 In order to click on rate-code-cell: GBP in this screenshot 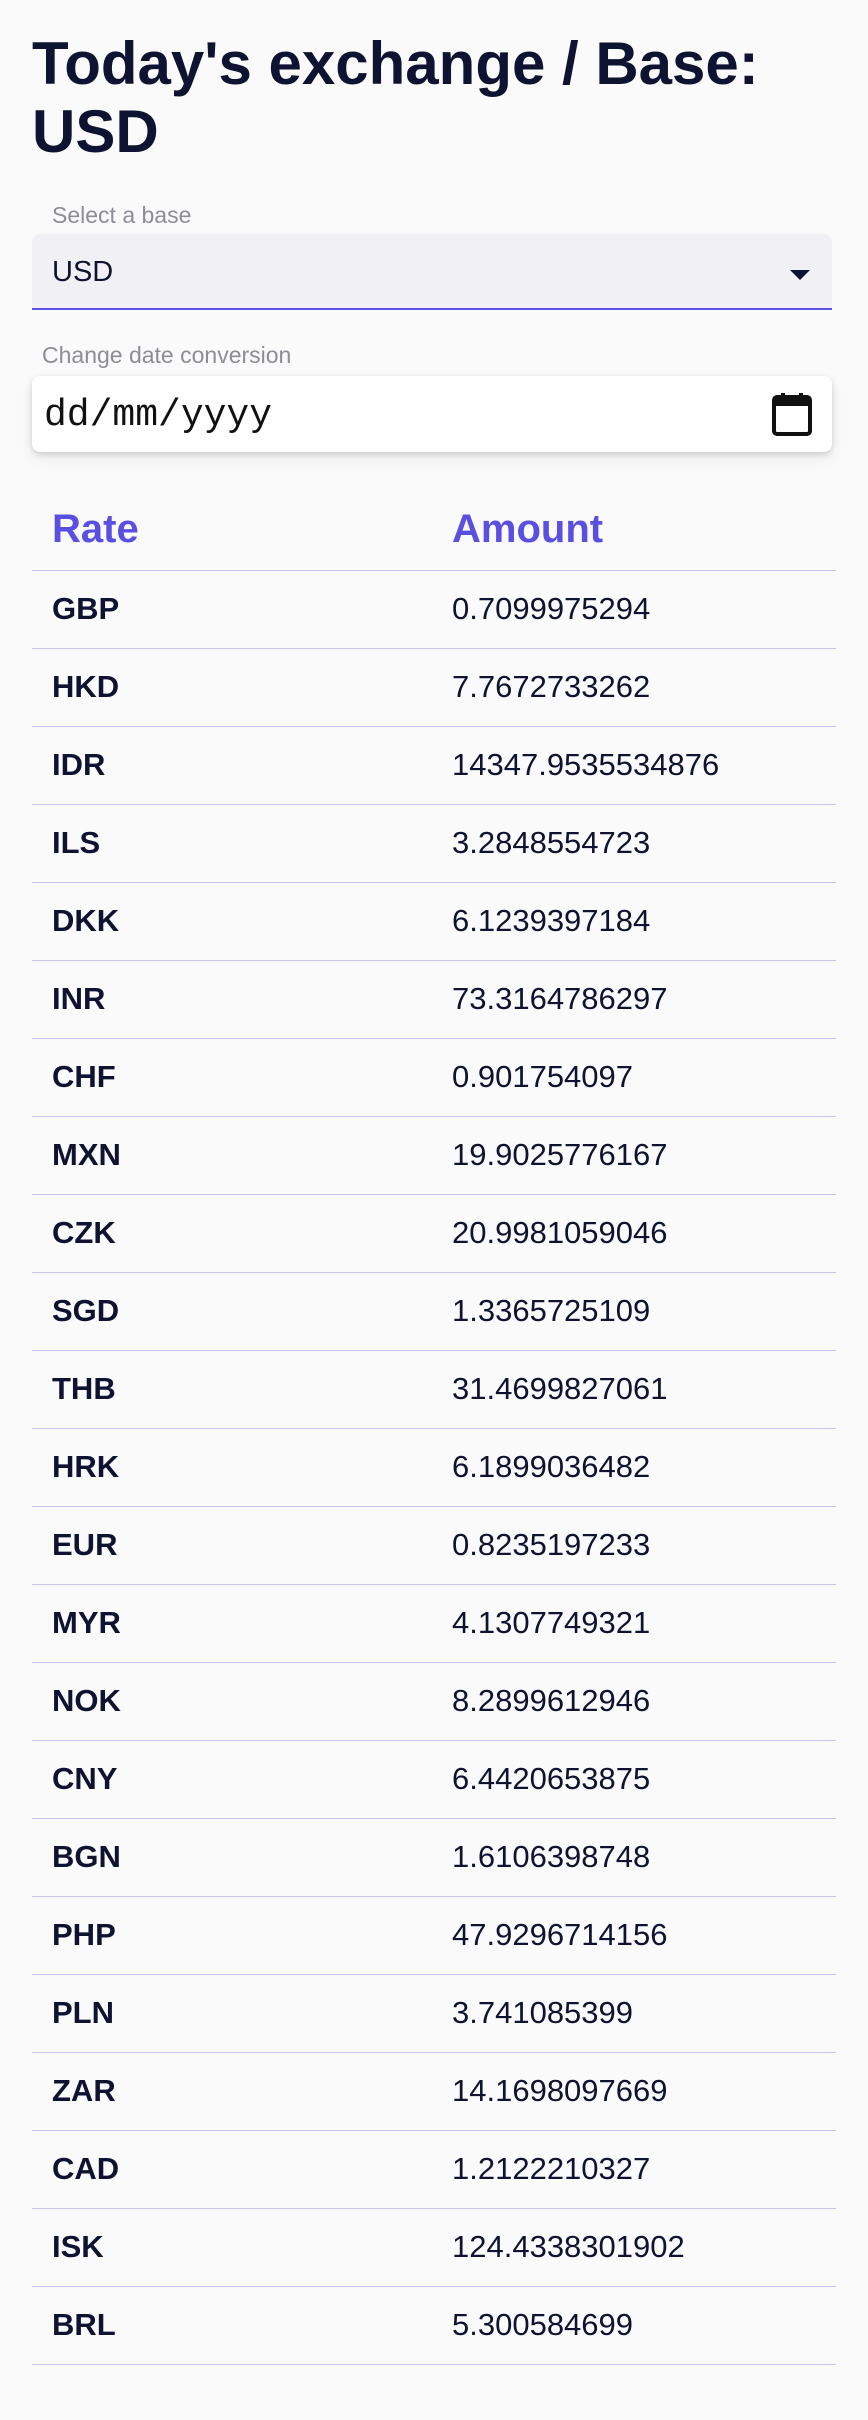, I will do `click(232, 609)`.